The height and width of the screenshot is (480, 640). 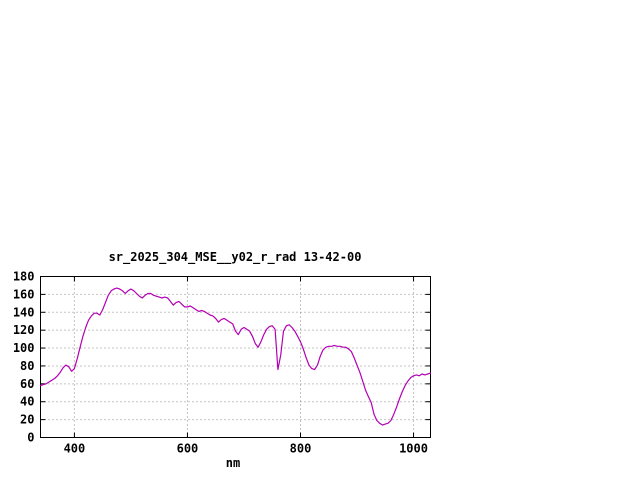 What do you see at coordinates (27, 420) in the screenshot?
I see `y-tick-label: 20` at bounding box center [27, 420].